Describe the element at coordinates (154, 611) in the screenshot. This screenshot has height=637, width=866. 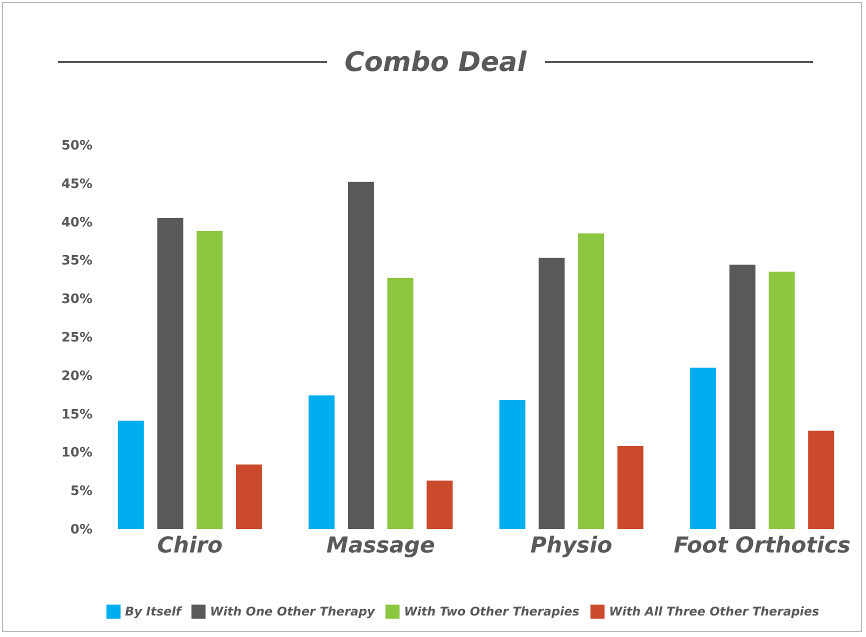
I see `legend-label: By Itself` at that location.